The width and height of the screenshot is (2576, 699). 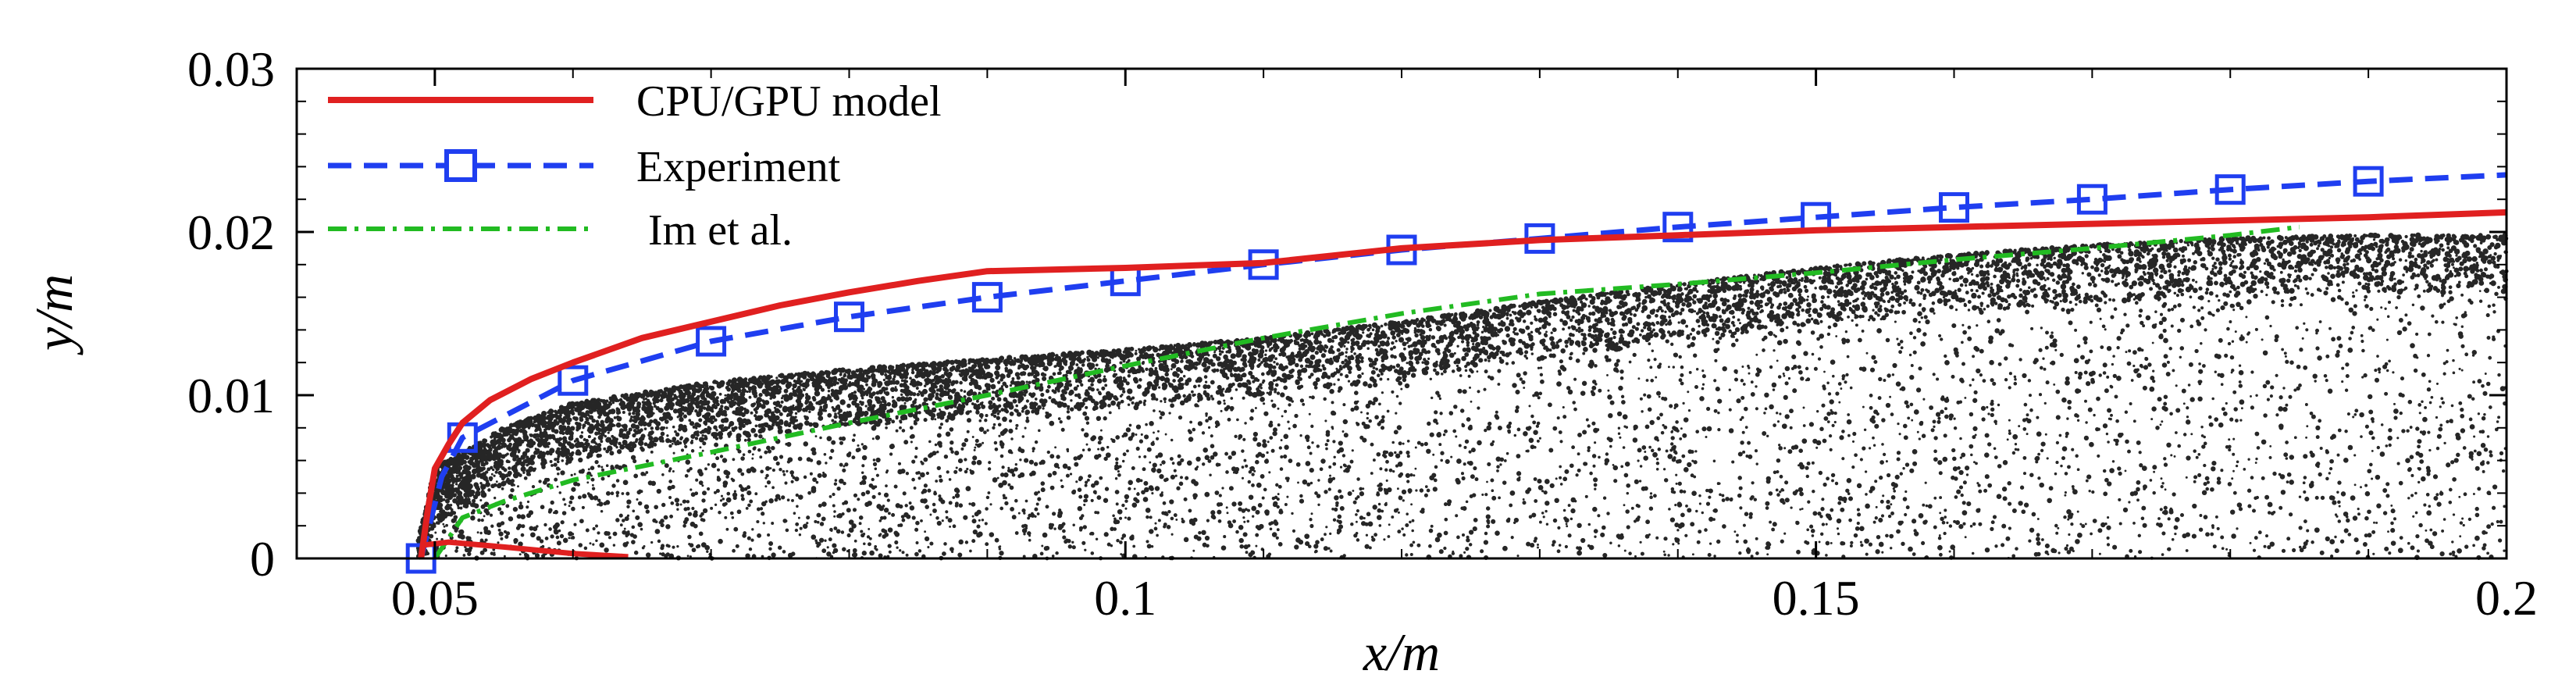 What do you see at coordinates (231, 395) in the screenshot?
I see `y-tick-label: 0.01` at bounding box center [231, 395].